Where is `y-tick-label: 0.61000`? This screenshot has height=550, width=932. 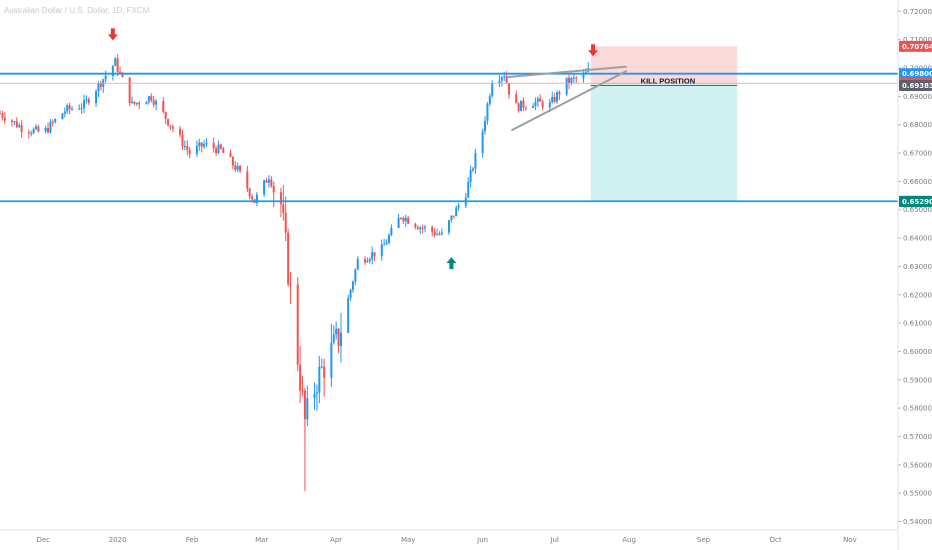
y-tick-label: 0.61000 is located at coordinates (917, 324).